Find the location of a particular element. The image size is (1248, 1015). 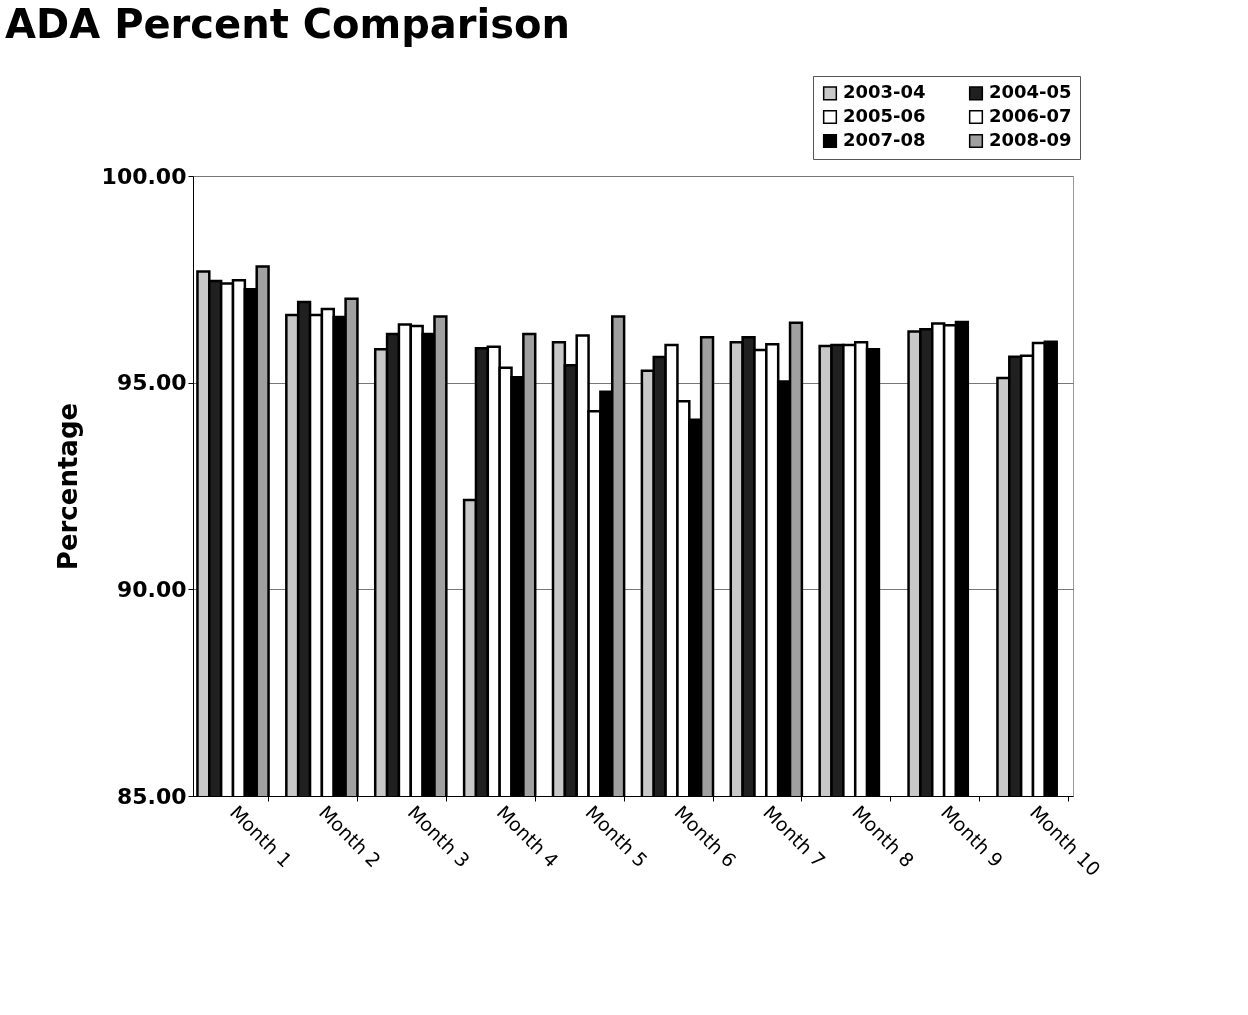

y-tick-label: 100.00 is located at coordinates (144, 176).